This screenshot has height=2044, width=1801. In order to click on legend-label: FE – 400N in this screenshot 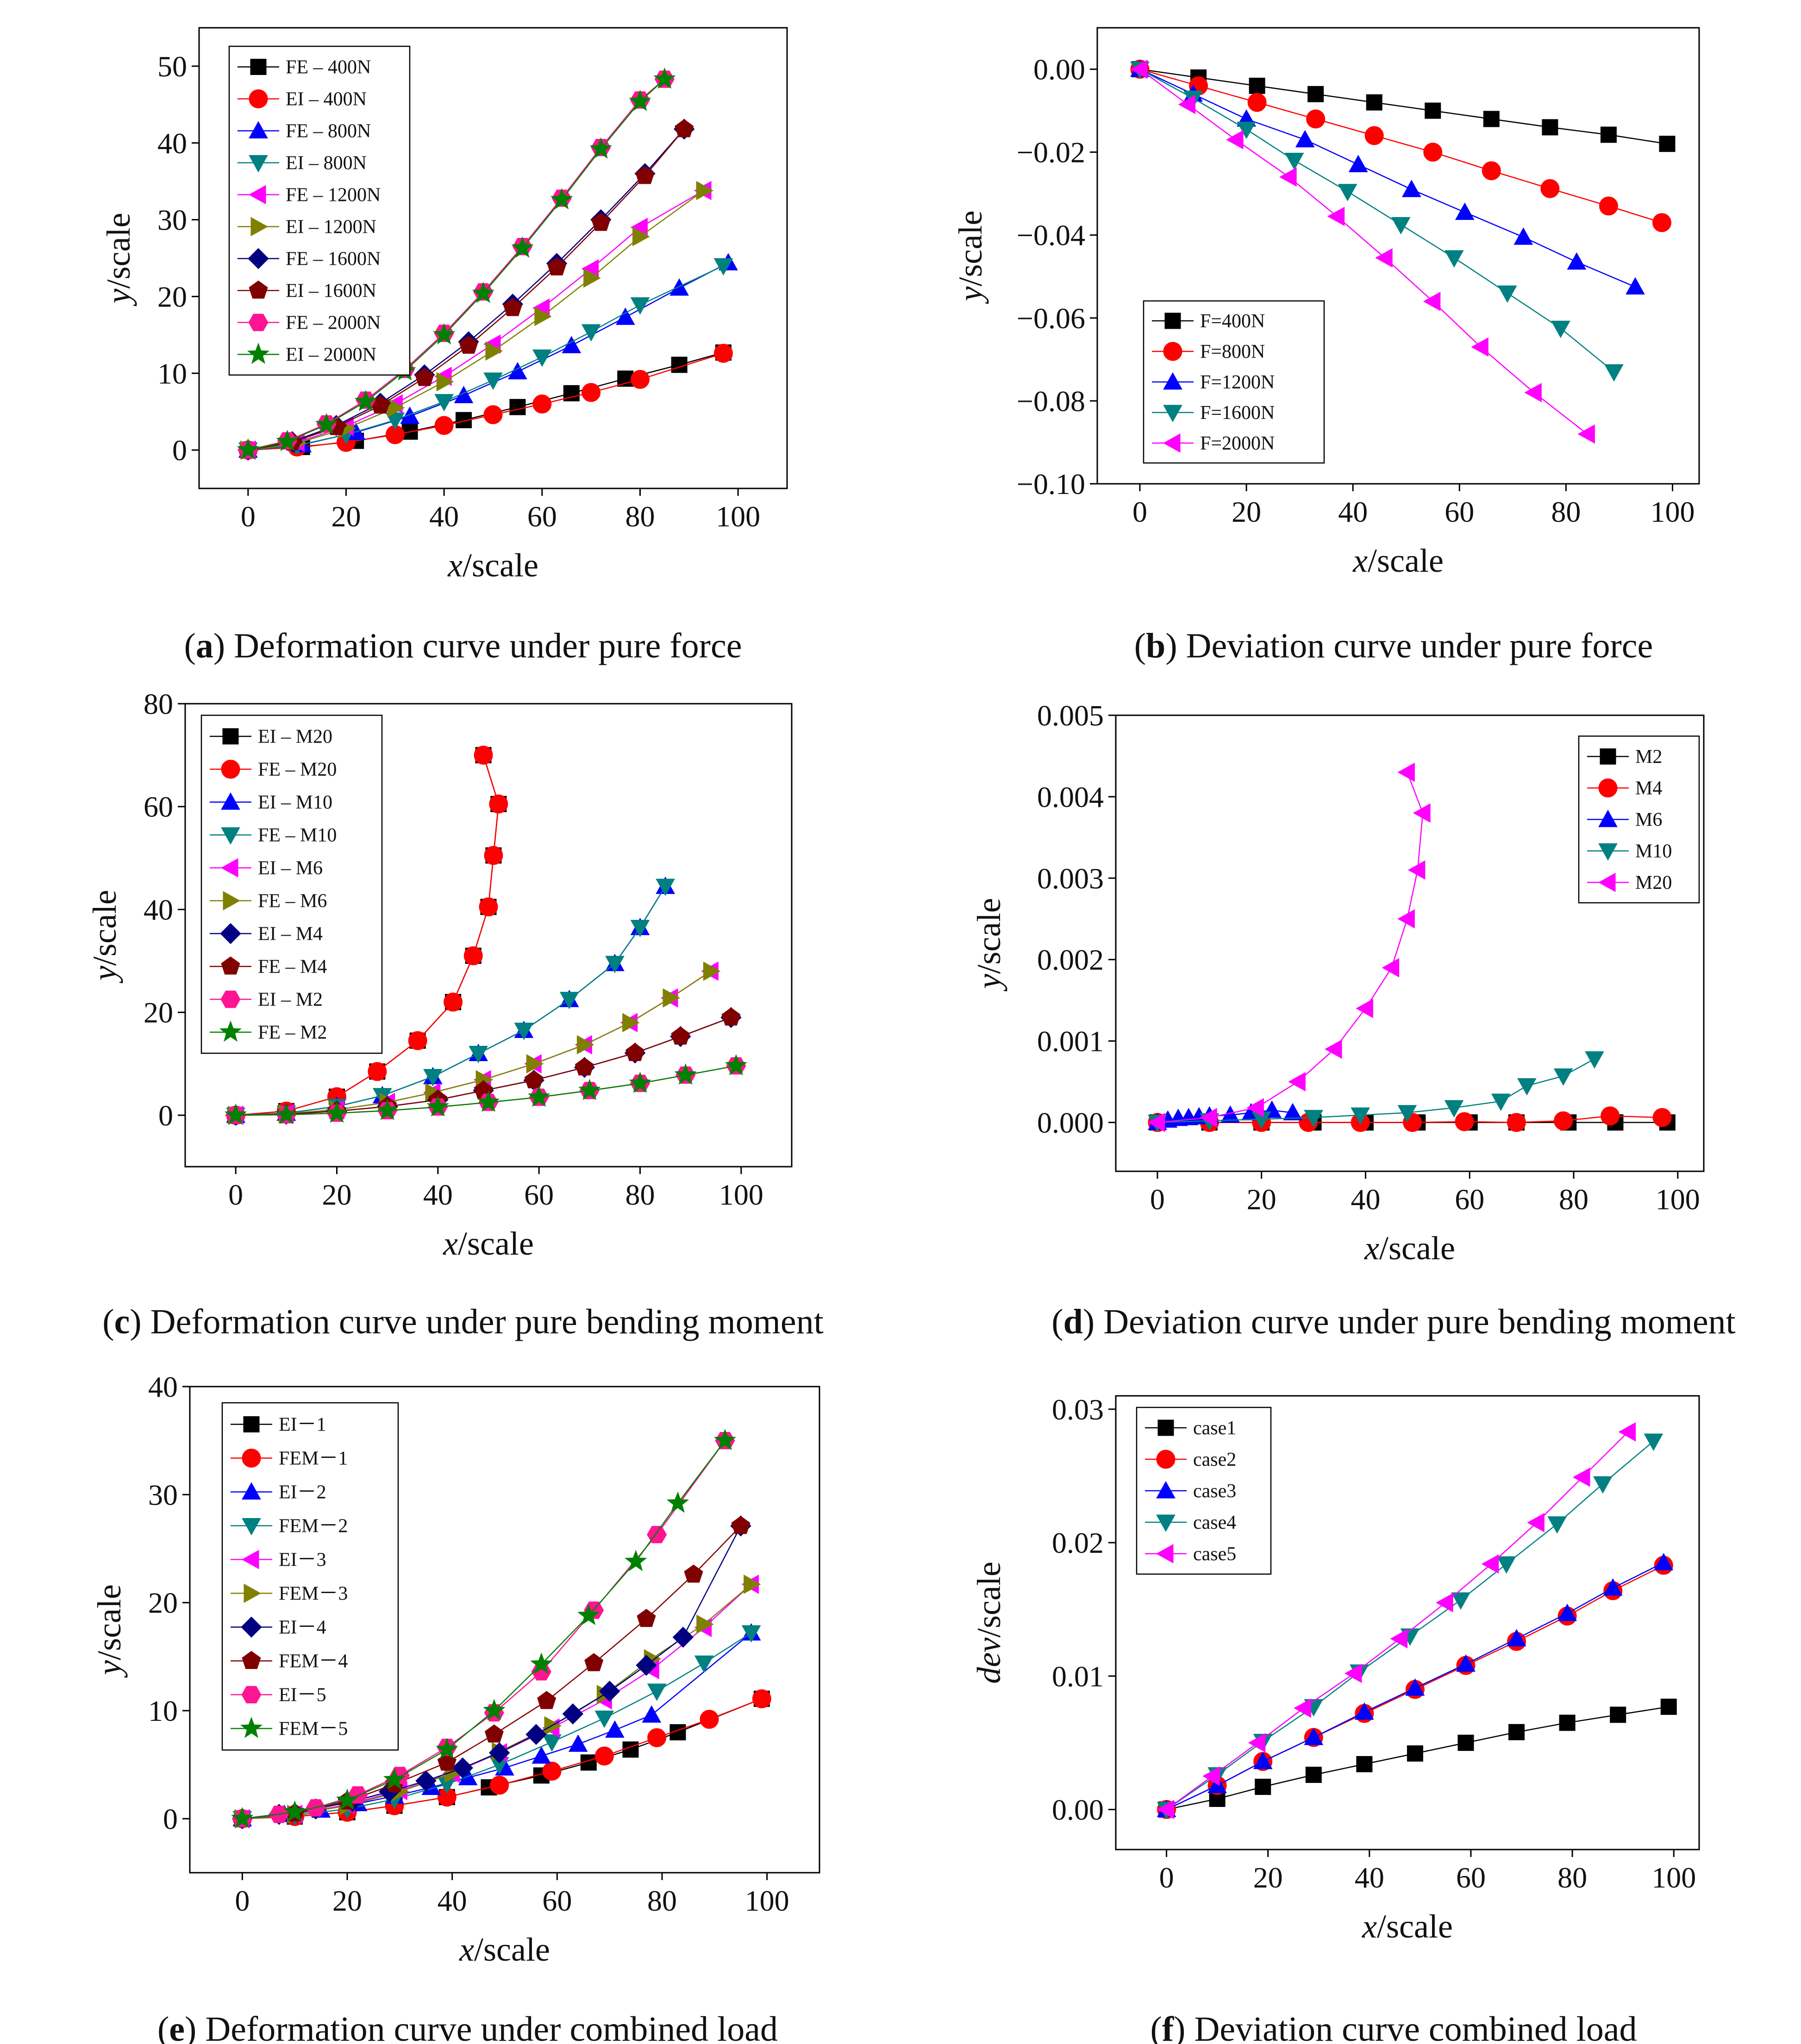, I will do `click(328, 67)`.